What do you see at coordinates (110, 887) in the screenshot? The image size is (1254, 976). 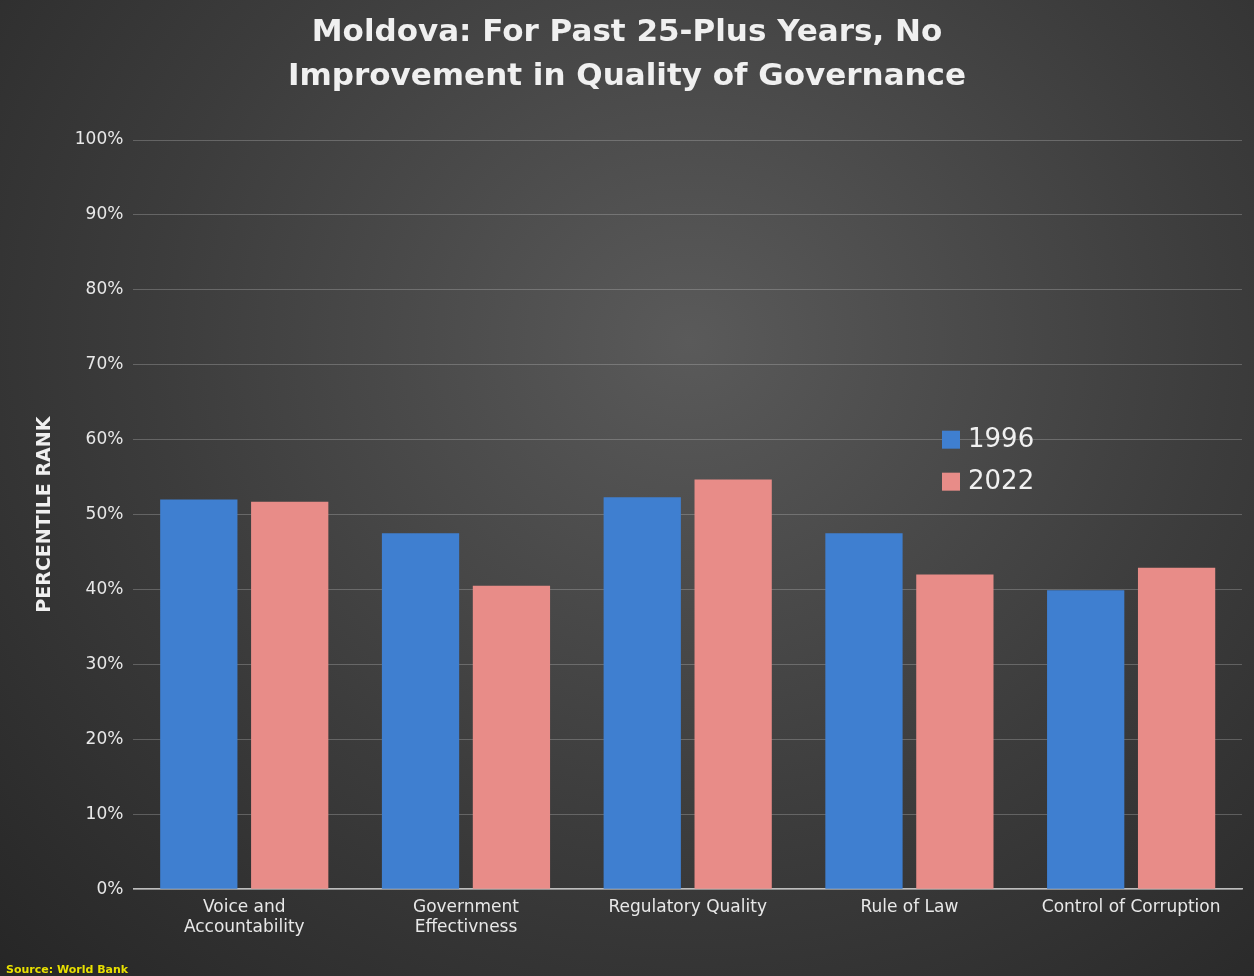 I see `y-tick-label: 0%` at bounding box center [110, 887].